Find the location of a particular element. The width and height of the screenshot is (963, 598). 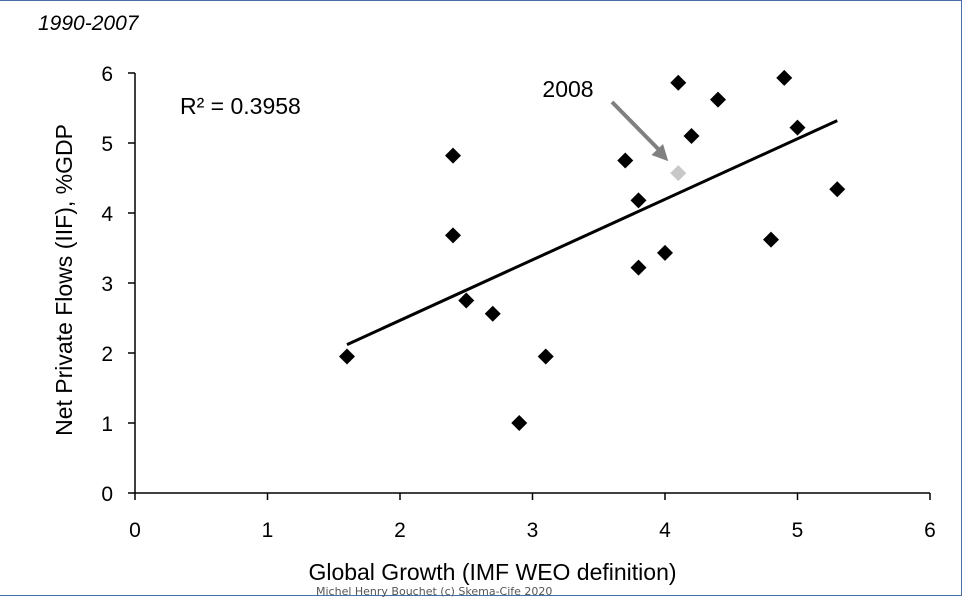

y-tick-label: 0 is located at coordinates (107, 494).